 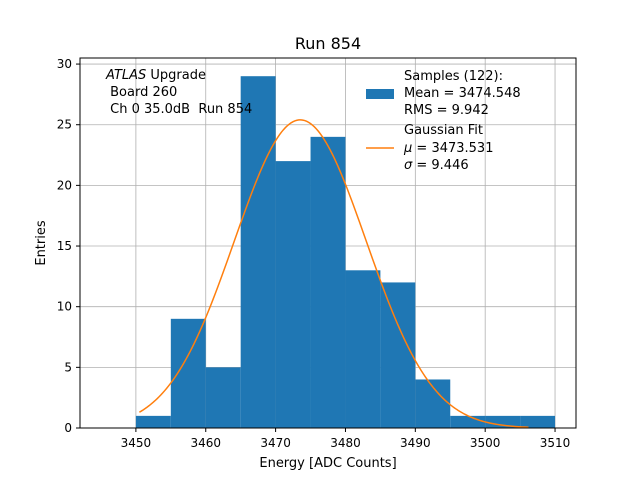 I want to click on x-tick-label: 3490, so click(x=415, y=443).